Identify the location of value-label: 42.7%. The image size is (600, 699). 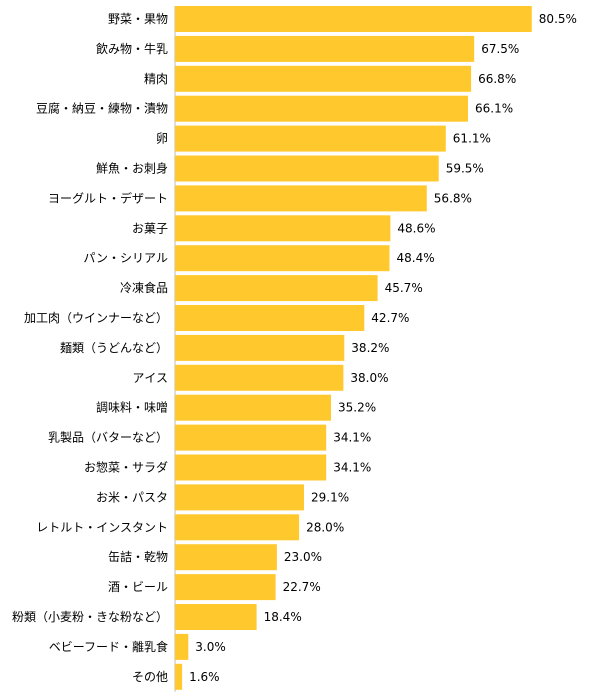
(390, 318).